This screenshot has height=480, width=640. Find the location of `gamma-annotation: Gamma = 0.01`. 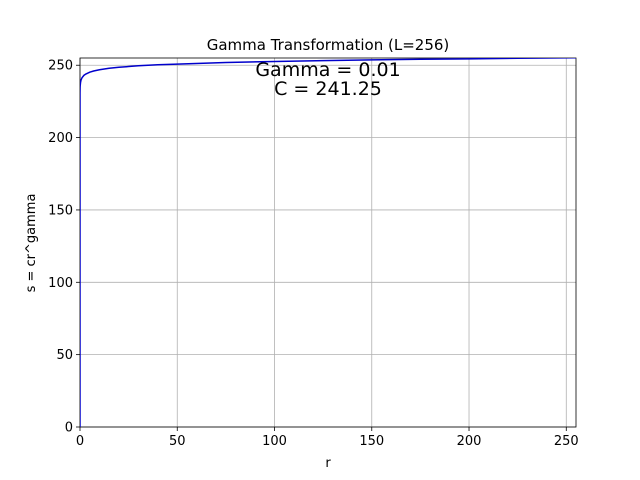

gamma-annotation: Gamma = 0.01 is located at coordinates (327, 70).